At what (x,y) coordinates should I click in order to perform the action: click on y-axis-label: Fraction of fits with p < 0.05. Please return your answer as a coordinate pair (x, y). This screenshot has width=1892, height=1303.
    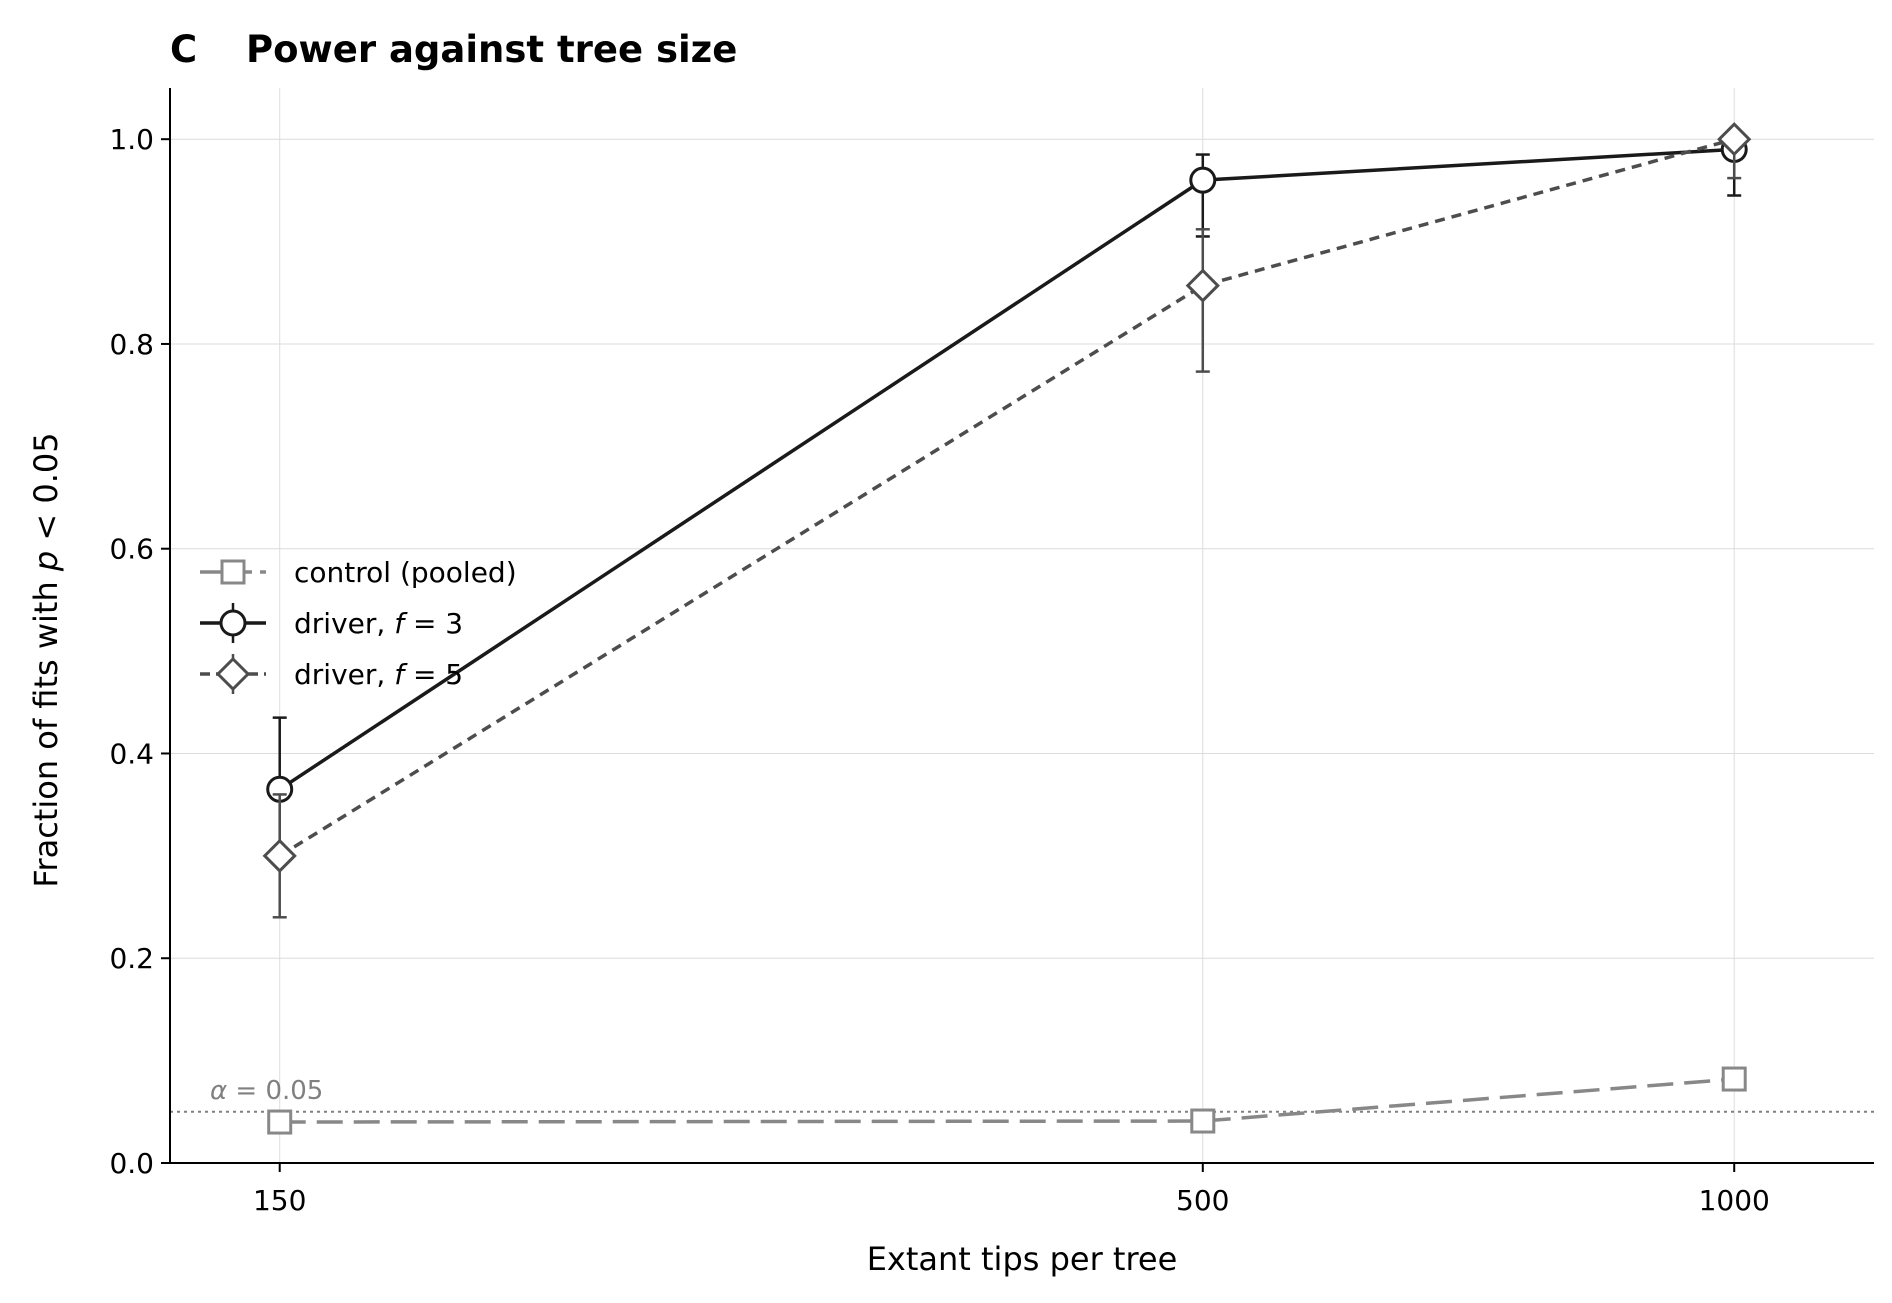
    Looking at the image, I should click on (46, 659).